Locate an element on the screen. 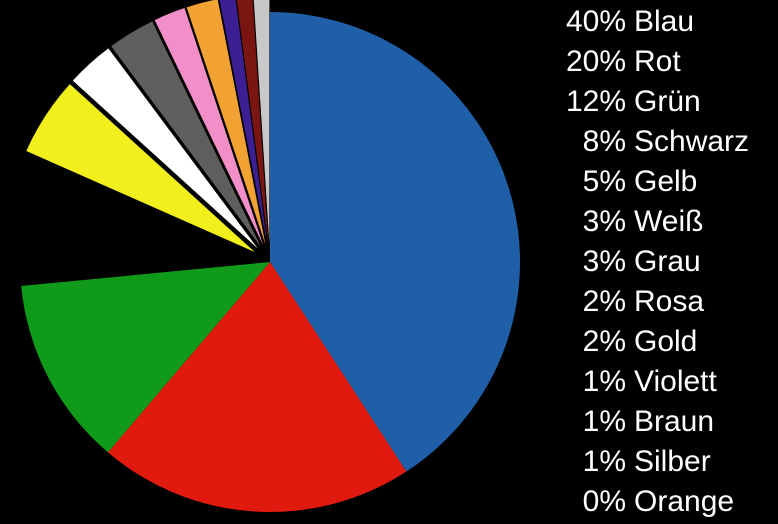 The image size is (778, 524). legend-item: 40% Blau is located at coordinates (658, 22).